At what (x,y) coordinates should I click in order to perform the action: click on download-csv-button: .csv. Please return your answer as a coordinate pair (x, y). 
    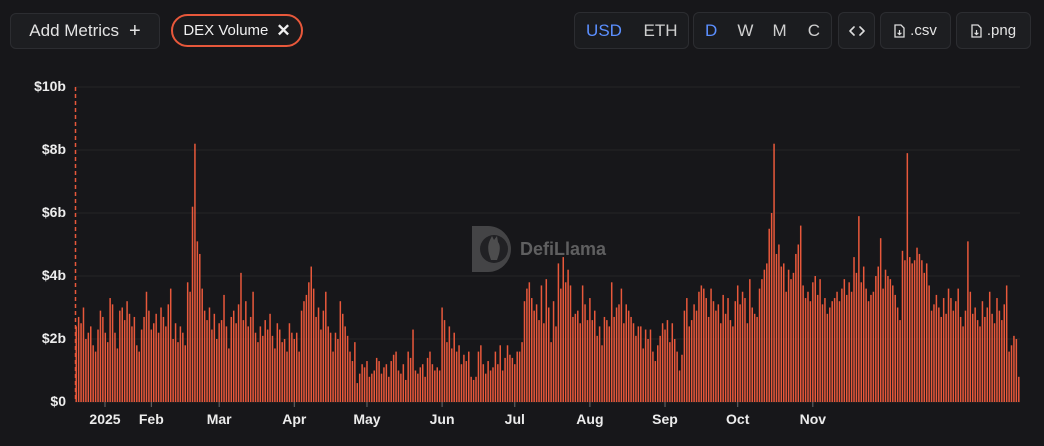
    Looking at the image, I should click on (915, 30).